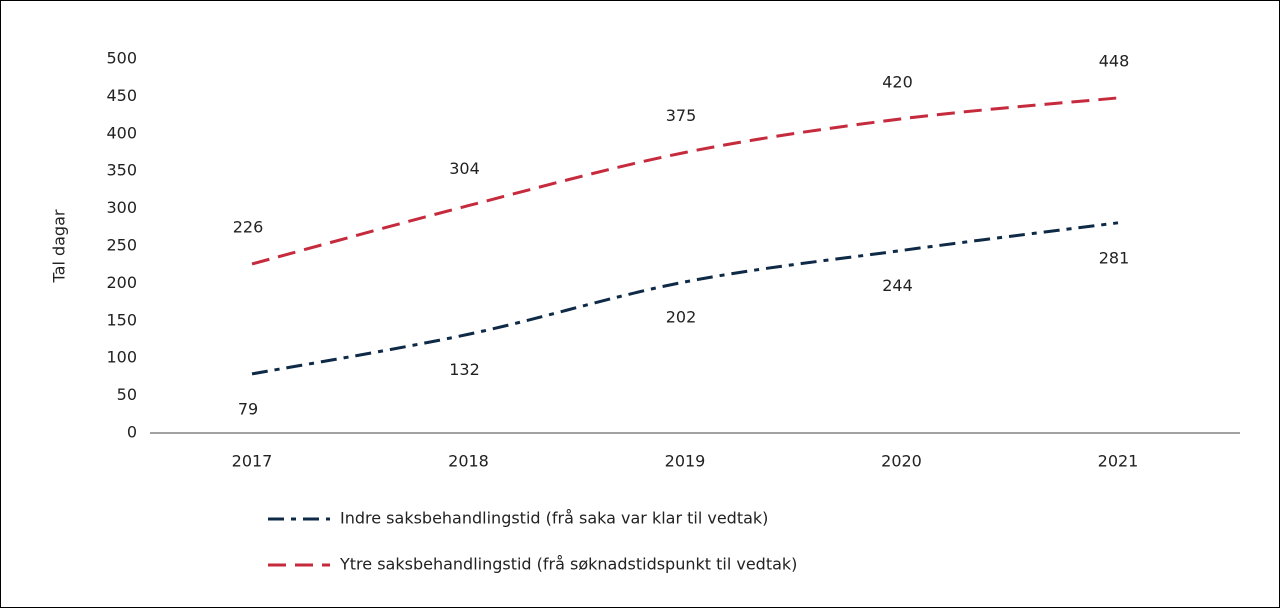  I want to click on y-tick-label: 300, so click(121, 207).